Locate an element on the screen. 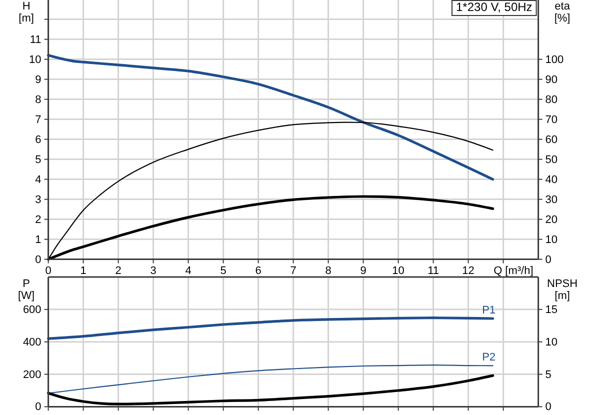 The height and width of the screenshot is (415, 593). y-axis-title: P [W] is located at coordinates (26, 290).